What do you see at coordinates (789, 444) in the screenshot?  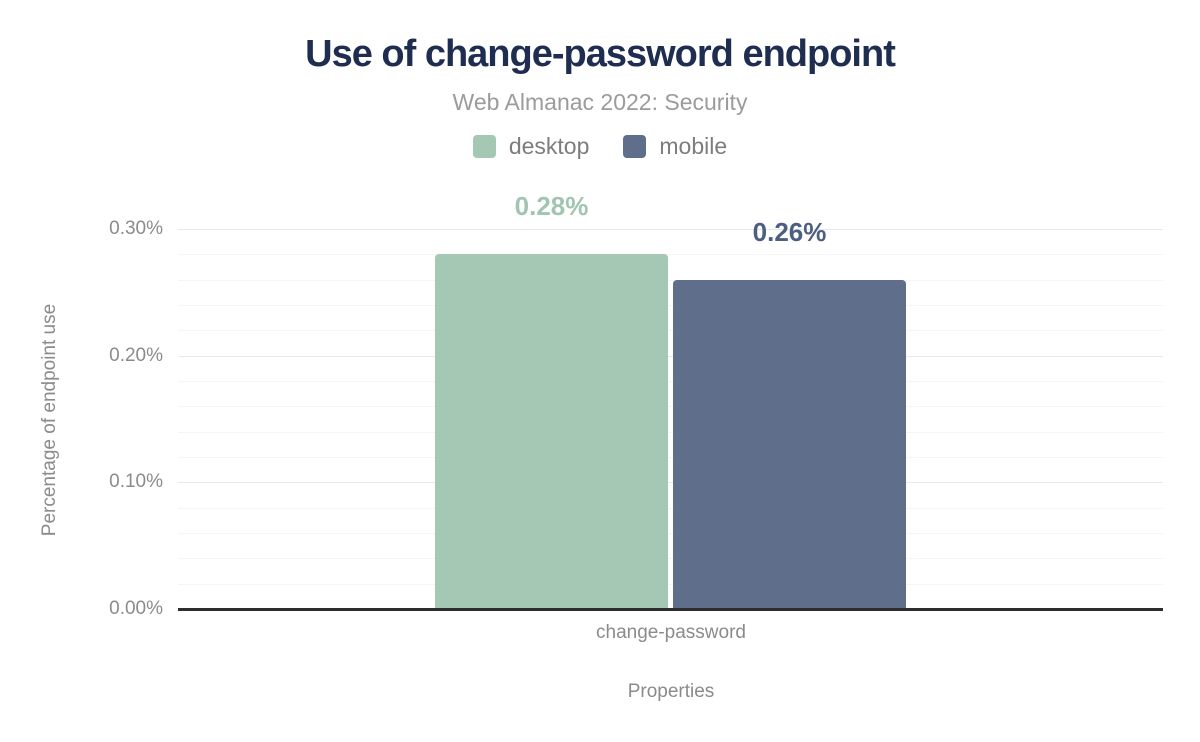 I see `bar-mobile` at bounding box center [789, 444].